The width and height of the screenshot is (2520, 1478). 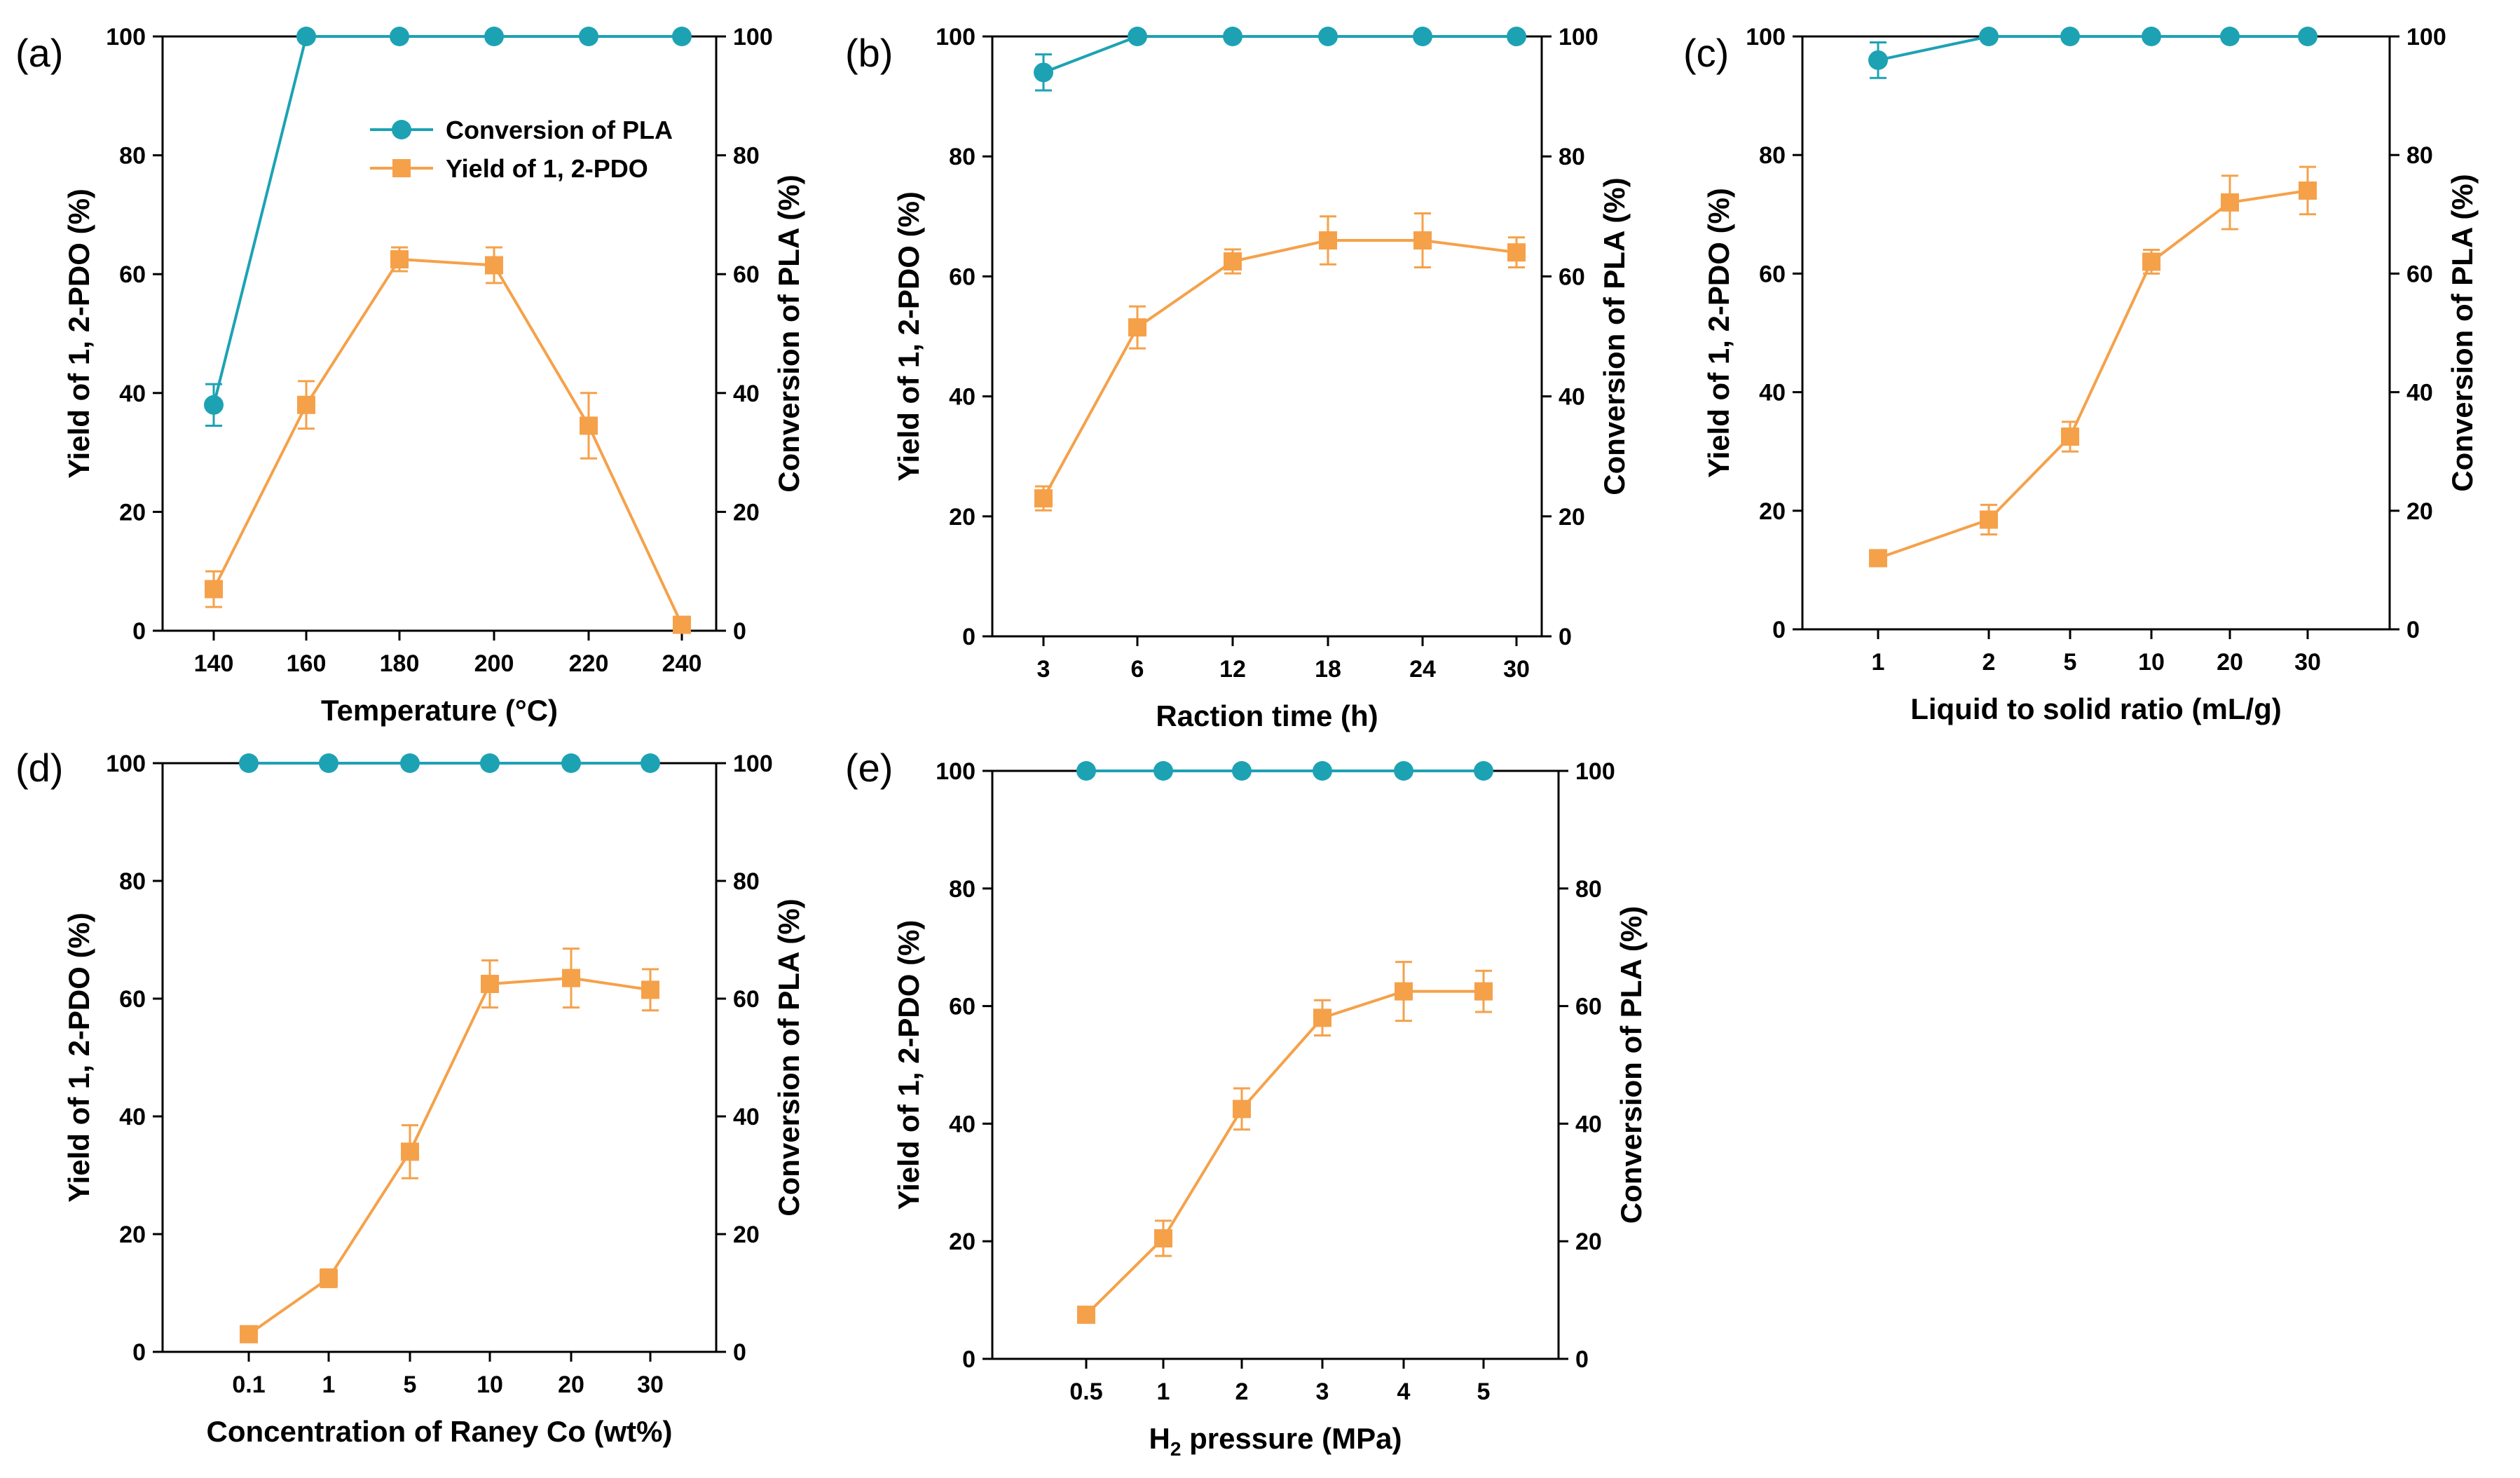 I want to click on x-tick-label: 18, so click(x=1328, y=669).